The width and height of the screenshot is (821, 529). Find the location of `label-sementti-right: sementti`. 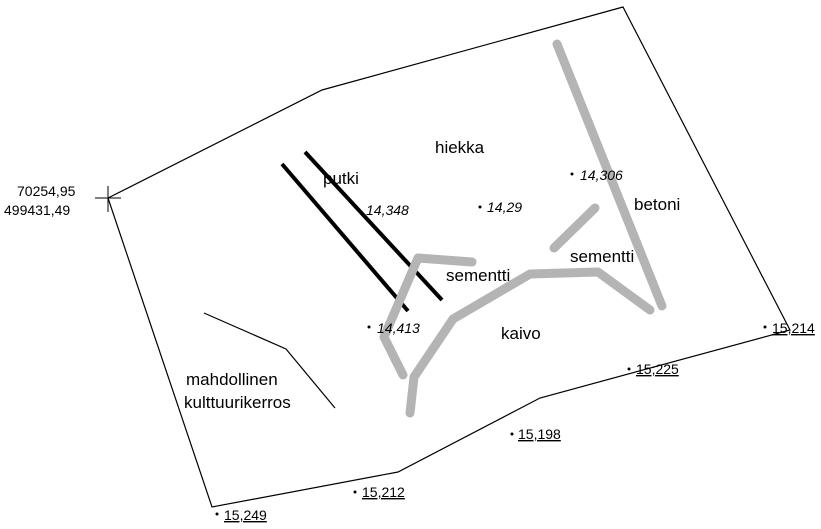

label-sementti-right: sementti is located at coordinates (602, 256).